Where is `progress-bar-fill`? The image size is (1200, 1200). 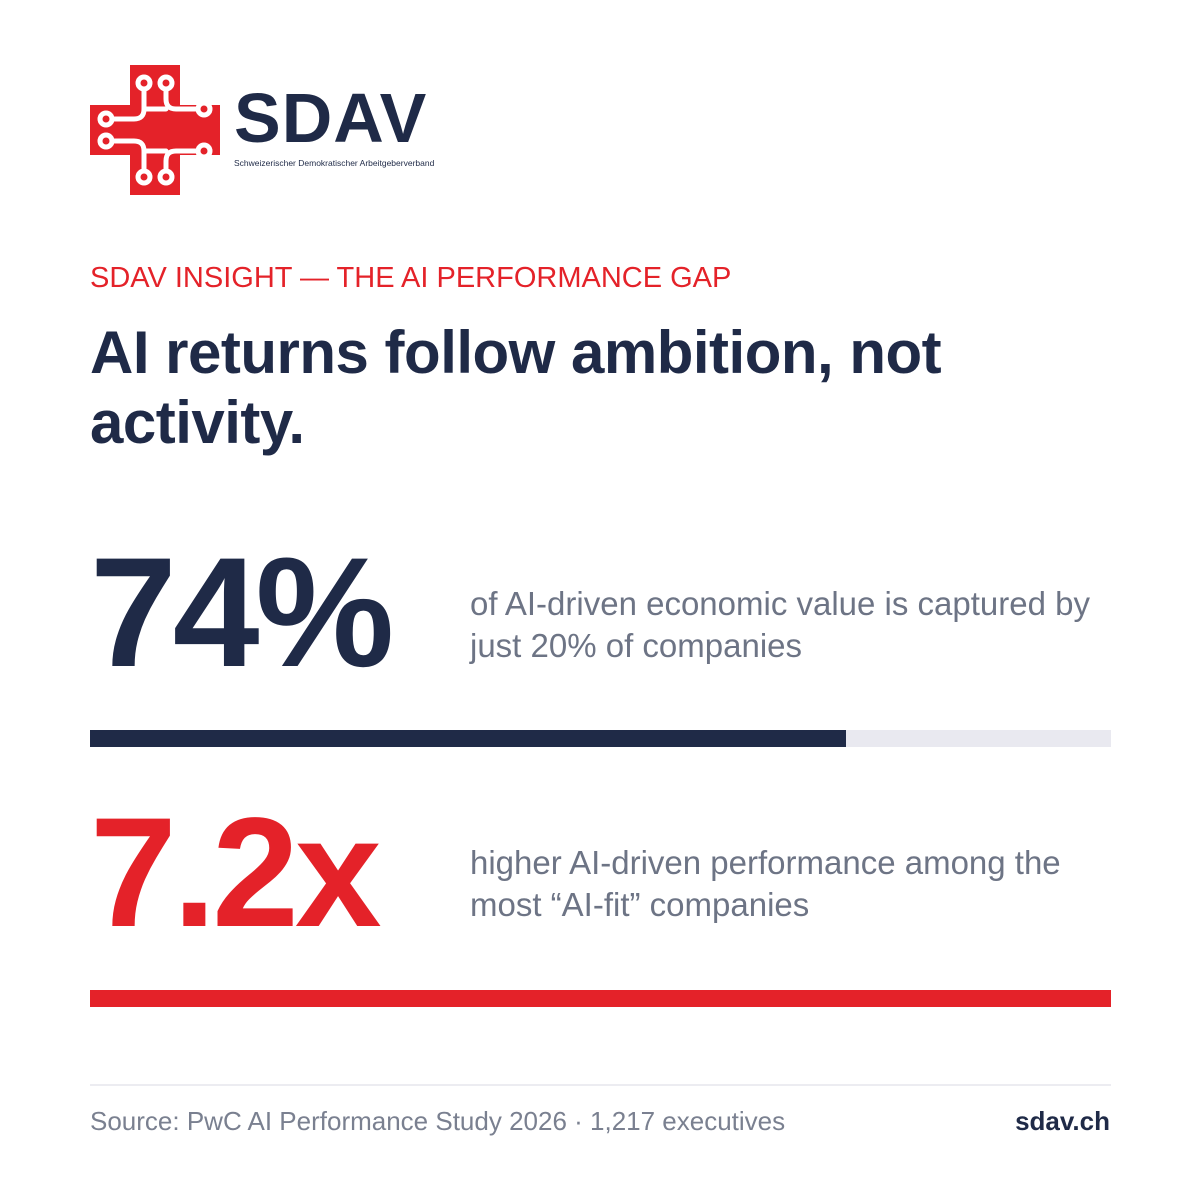
progress-bar-fill is located at coordinates (468, 738).